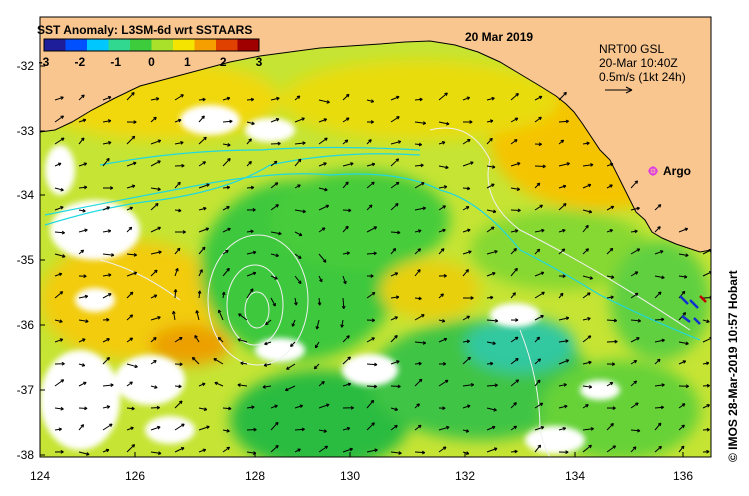  What do you see at coordinates (259, 62) in the screenshot?
I see `colorbar-tick-label: 3` at bounding box center [259, 62].